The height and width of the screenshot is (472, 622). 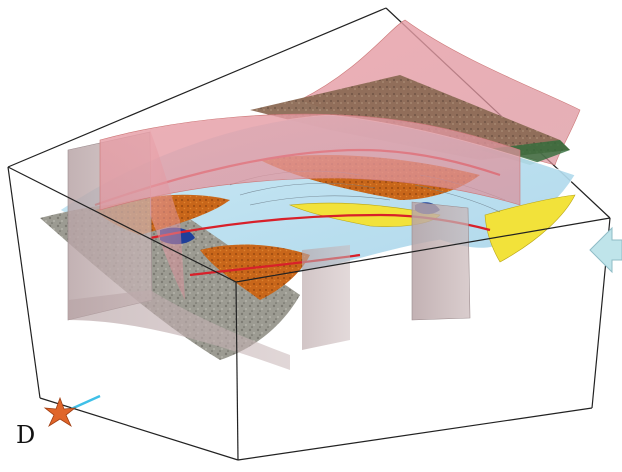 I want to click on terrain-green-patch, so click(x=525, y=152).